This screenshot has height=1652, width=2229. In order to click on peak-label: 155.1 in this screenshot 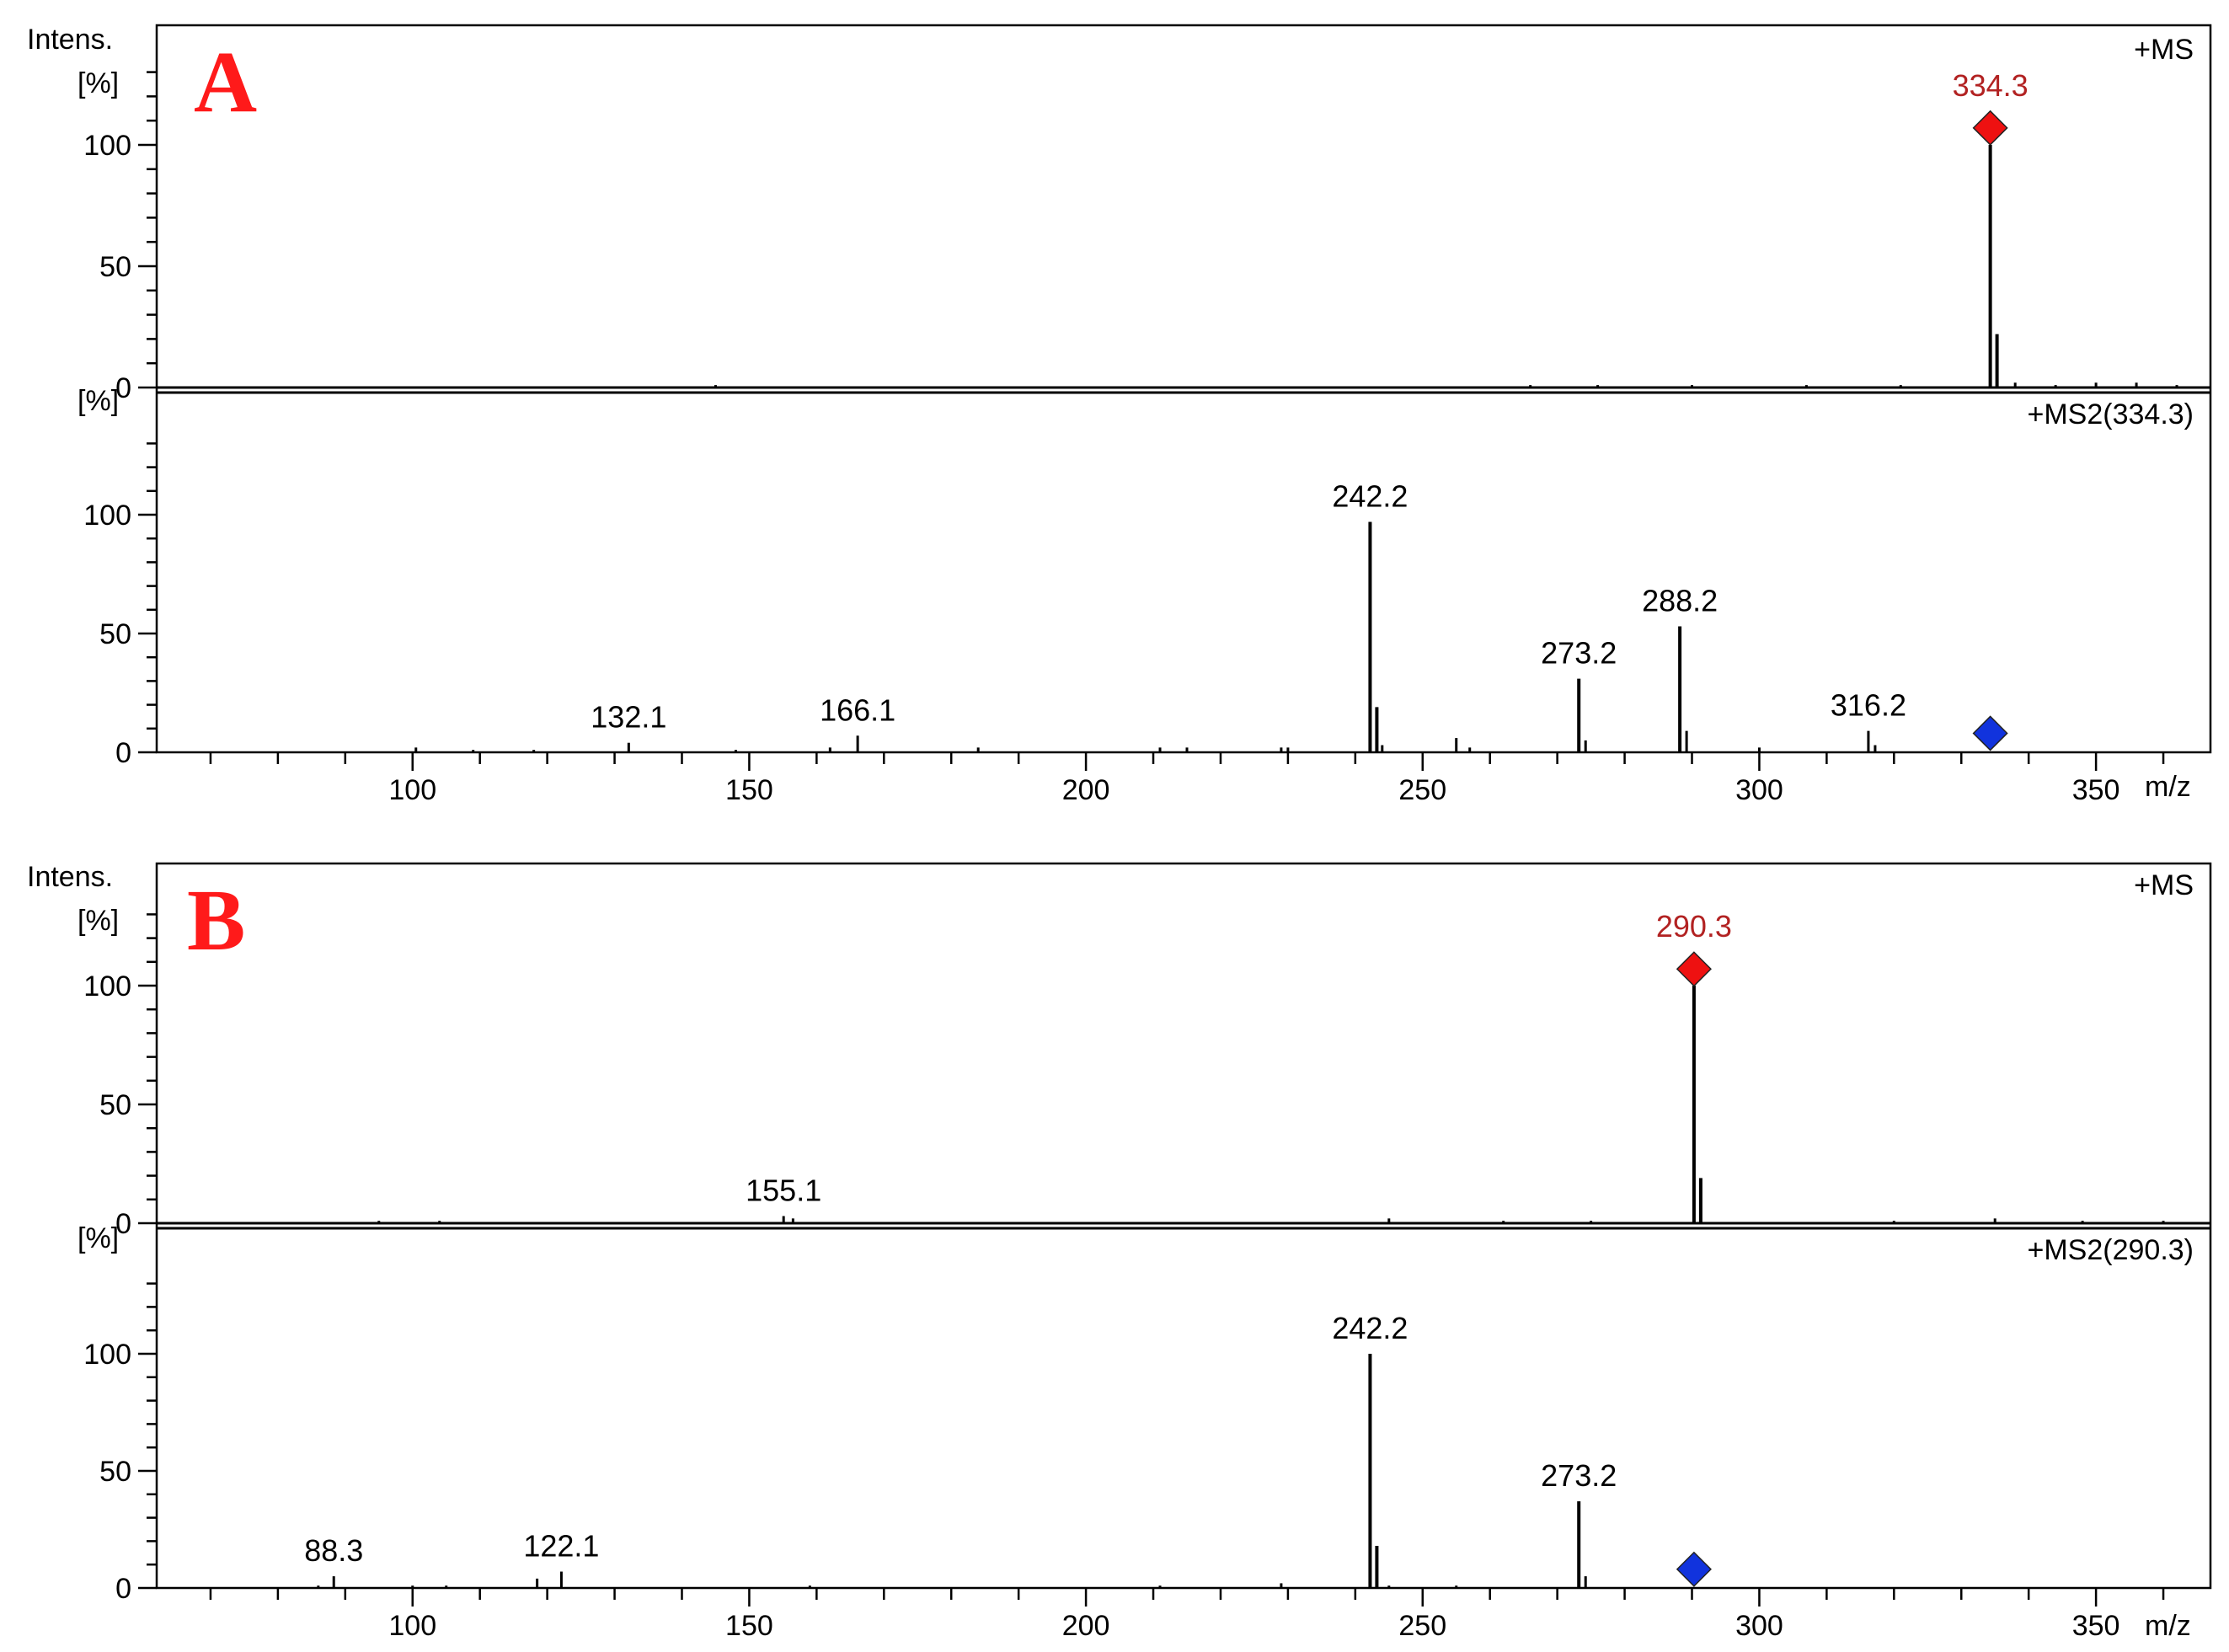, I will do `click(783, 1191)`.